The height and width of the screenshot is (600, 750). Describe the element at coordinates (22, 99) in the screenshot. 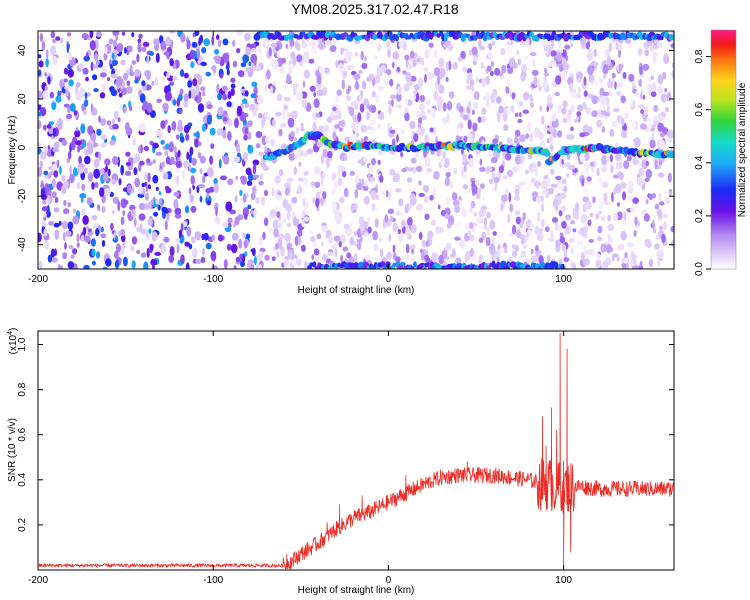

I see `y-tick-label: 20` at that location.